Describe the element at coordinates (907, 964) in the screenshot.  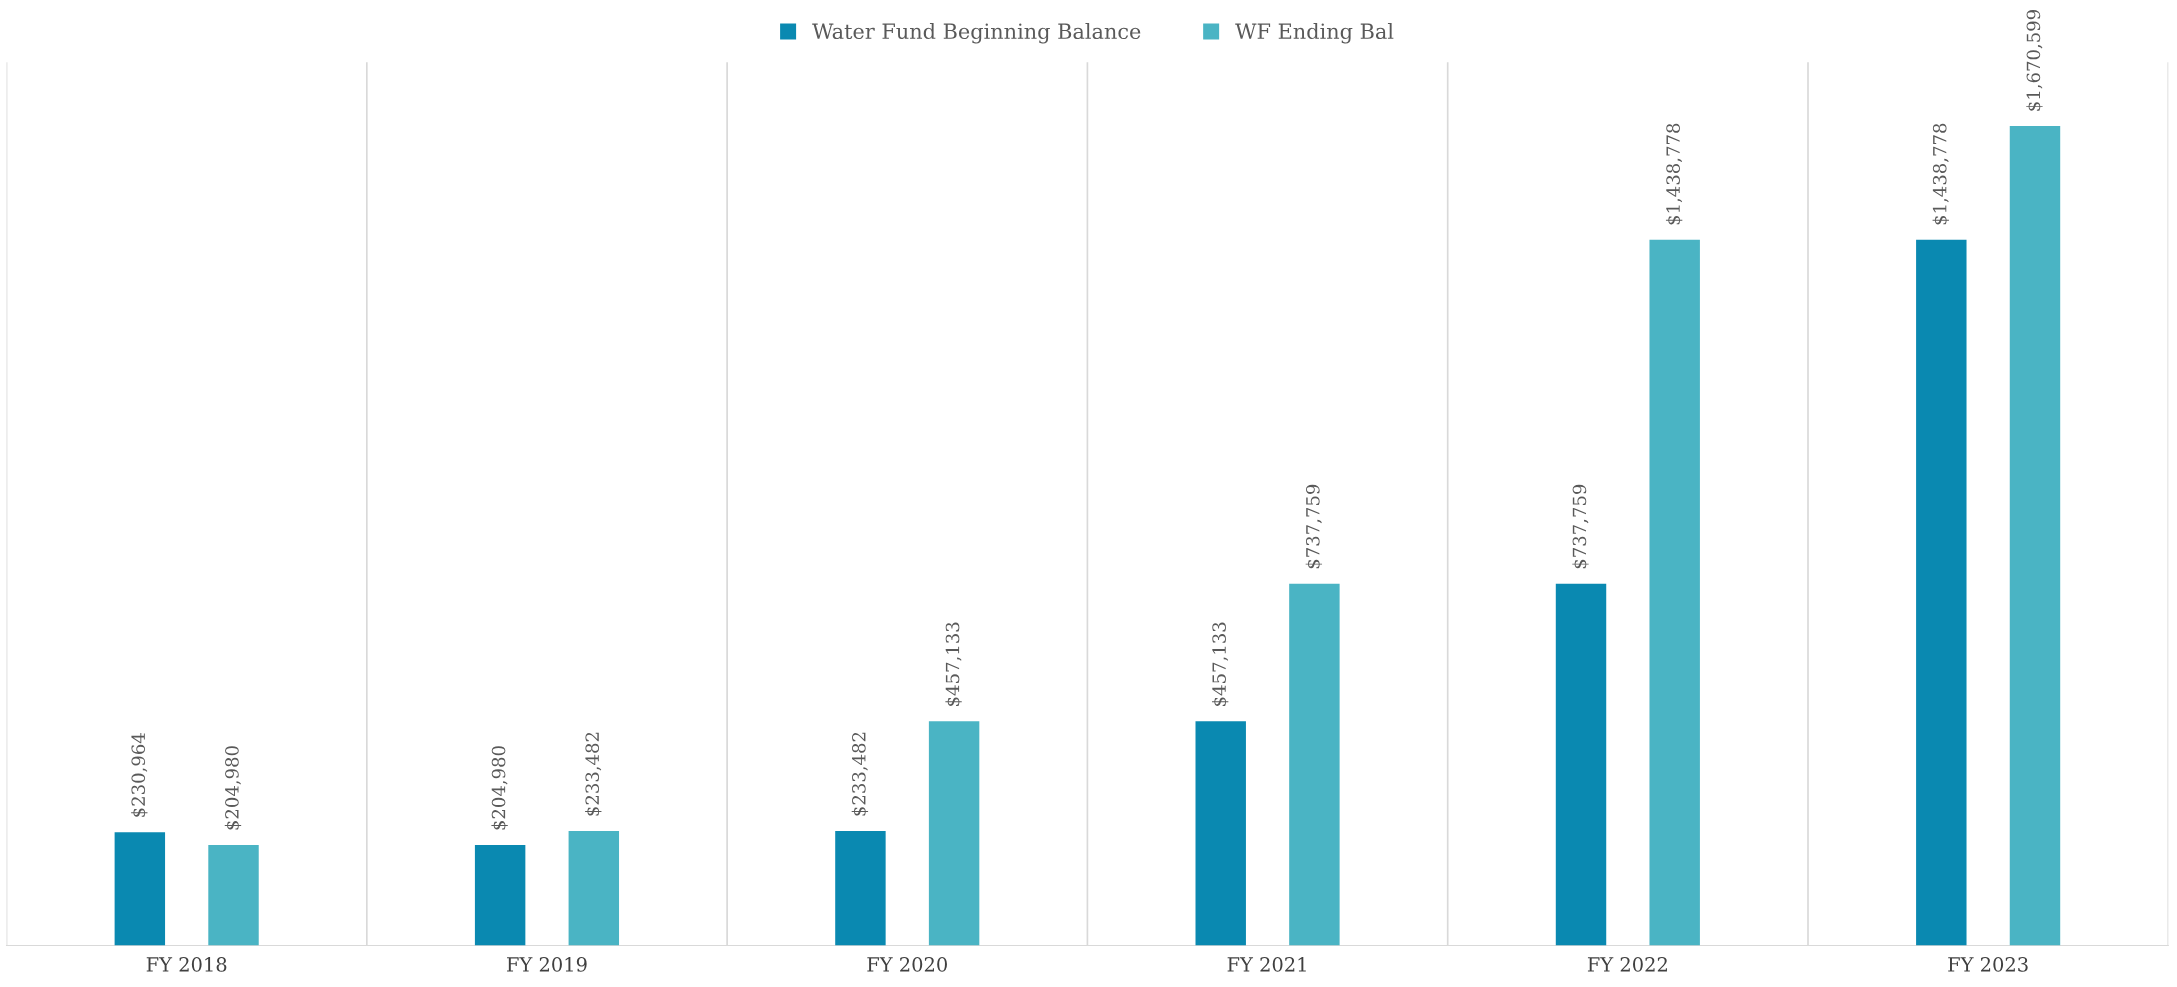
I see `x-tick-label: FY 2020` at that location.